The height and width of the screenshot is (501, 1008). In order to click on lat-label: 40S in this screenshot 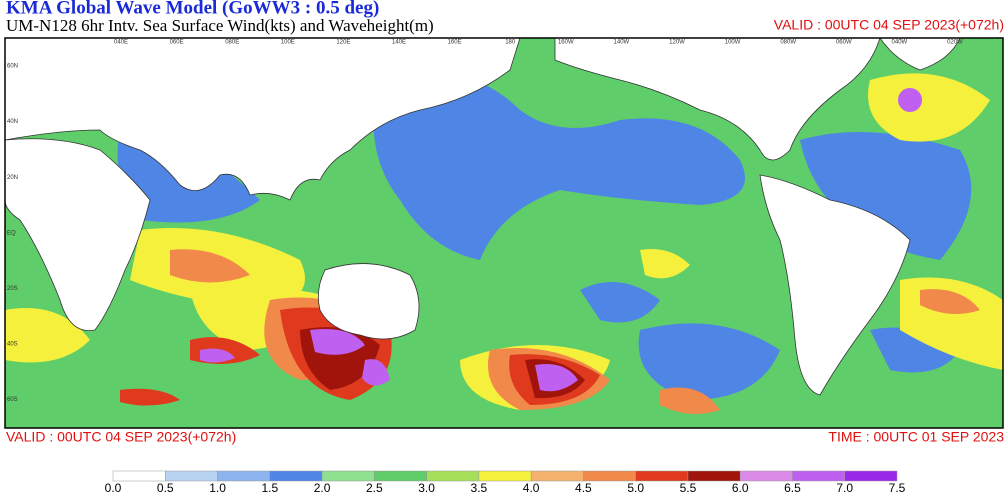, I will do `click(12, 345)`.